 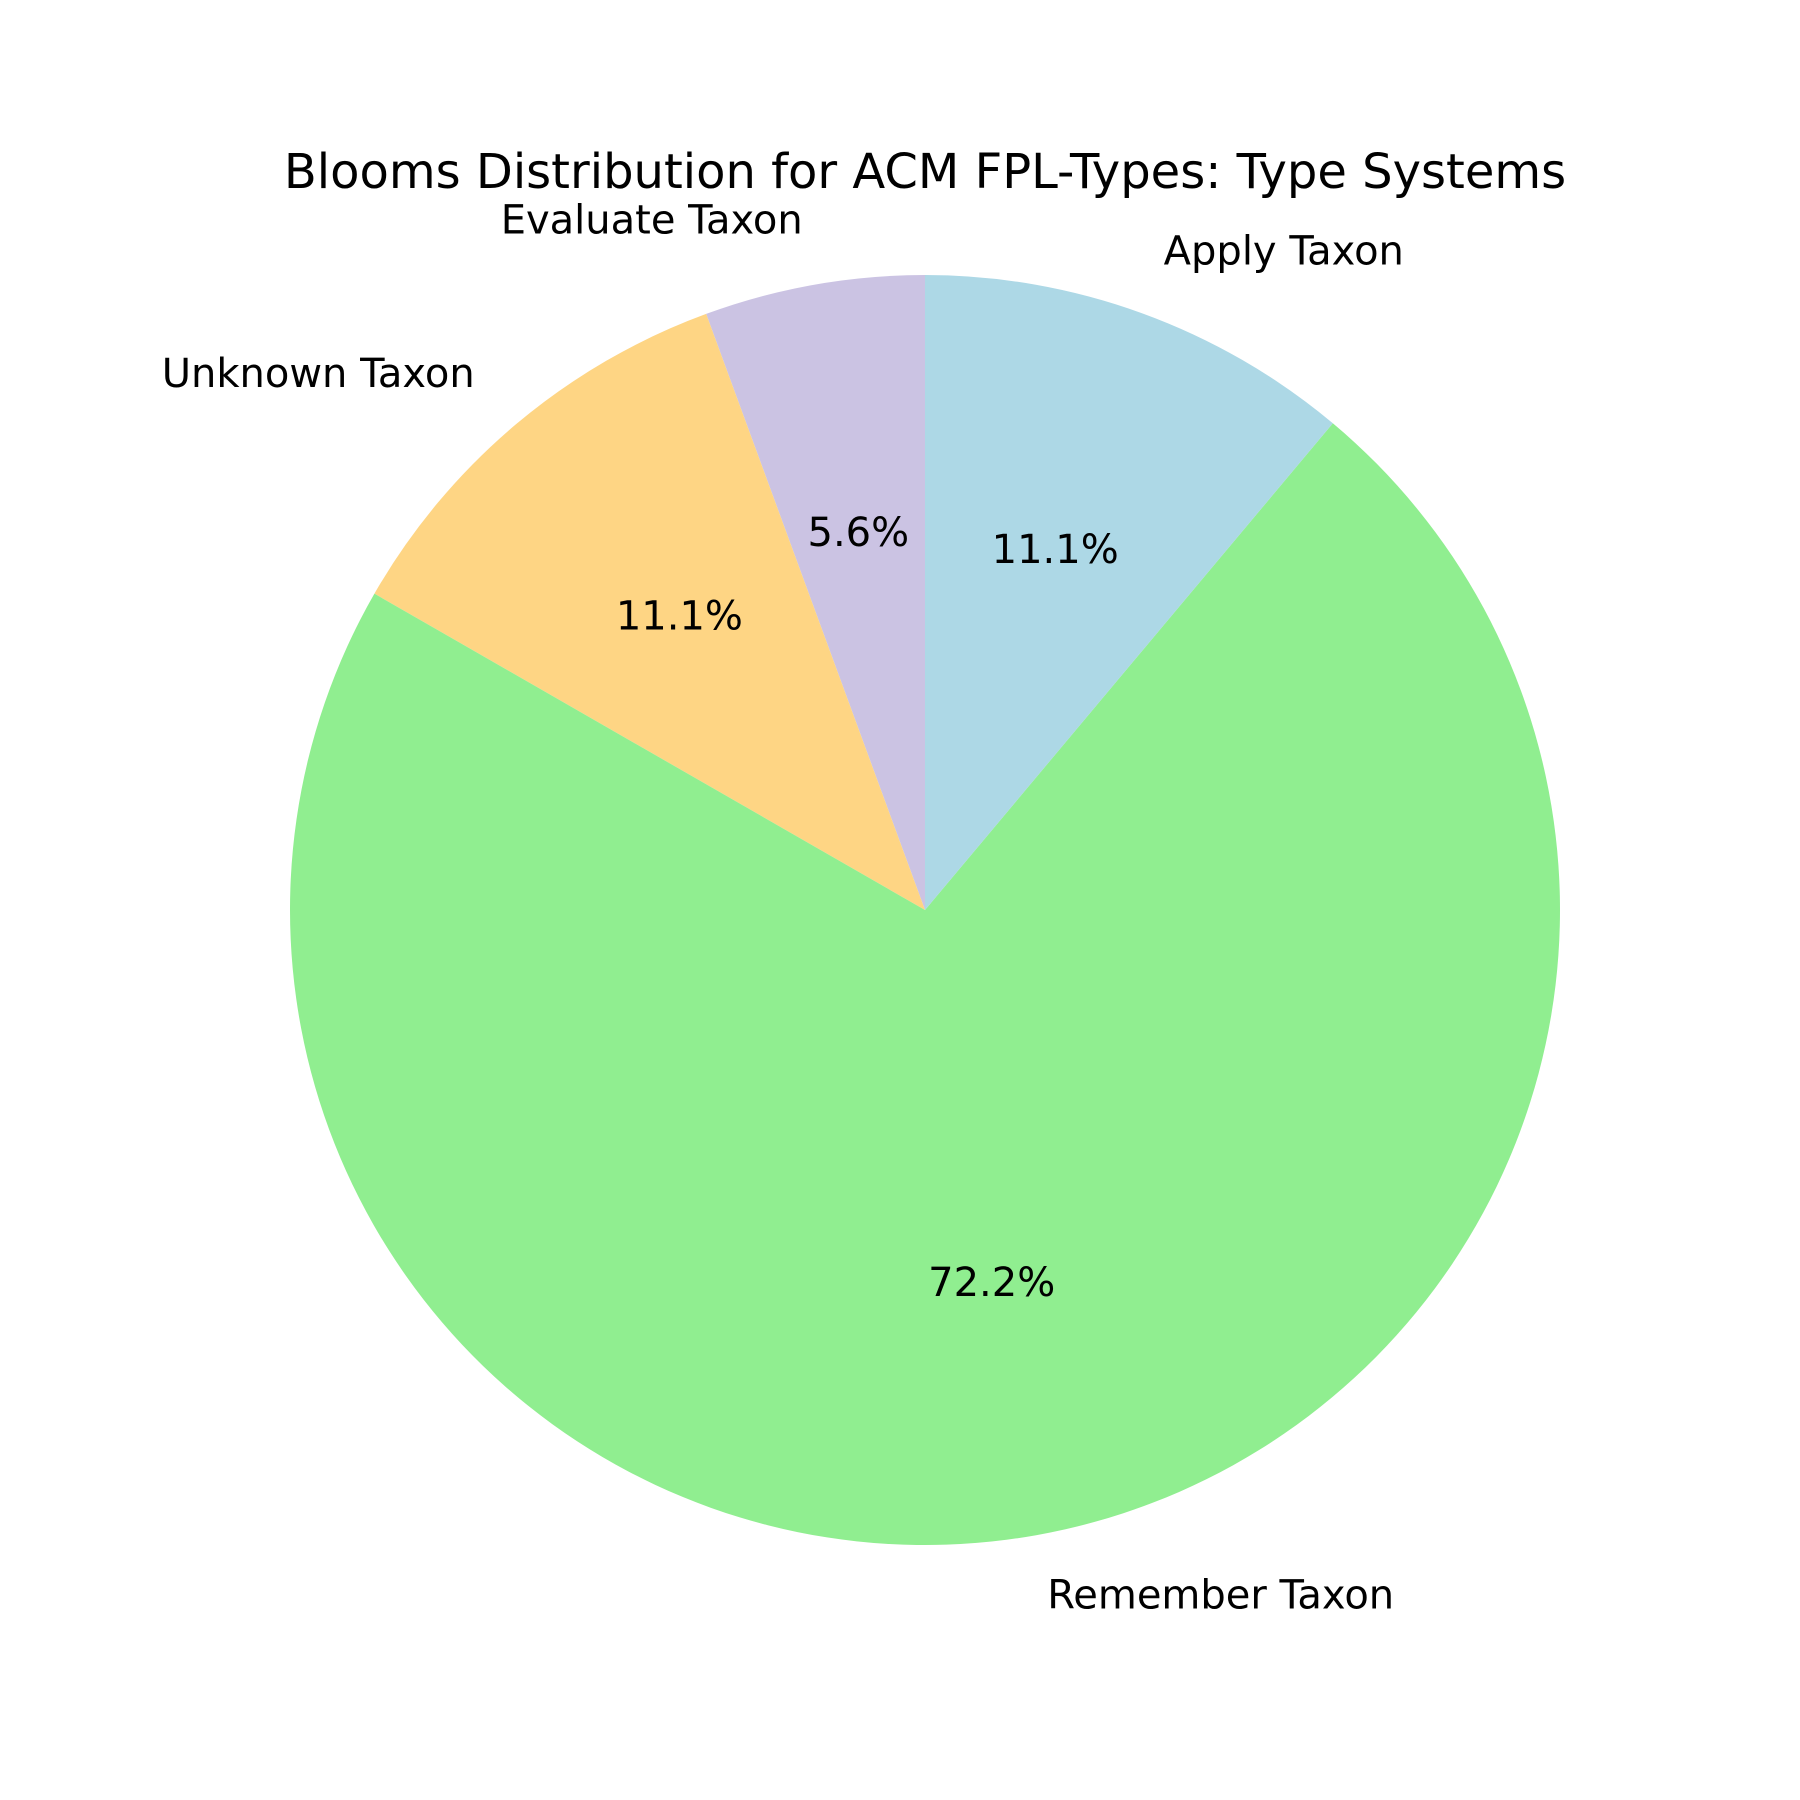 What do you see at coordinates (1284, 252) in the screenshot?
I see `slice-label-apply-taxon: Apply Taxon` at bounding box center [1284, 252].